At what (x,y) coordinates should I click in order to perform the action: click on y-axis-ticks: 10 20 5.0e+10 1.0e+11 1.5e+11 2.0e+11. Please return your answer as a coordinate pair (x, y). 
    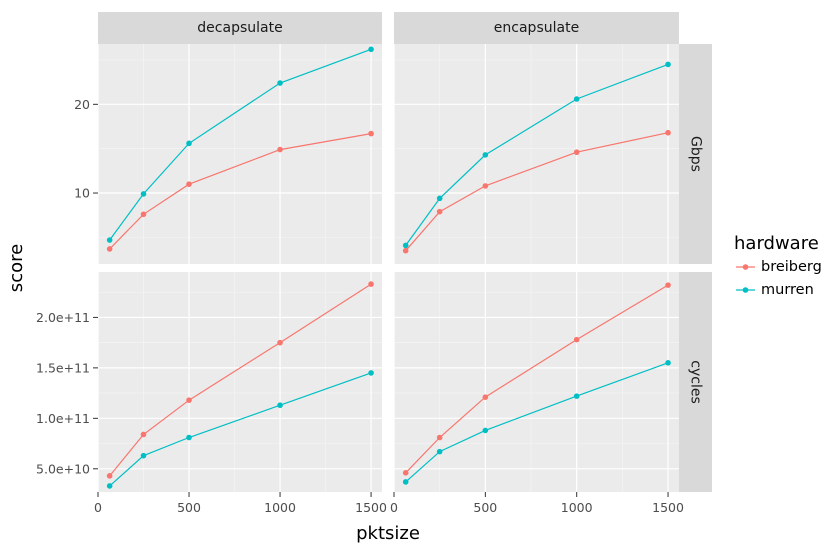
    Looking at the image, I should click on (67, 286).